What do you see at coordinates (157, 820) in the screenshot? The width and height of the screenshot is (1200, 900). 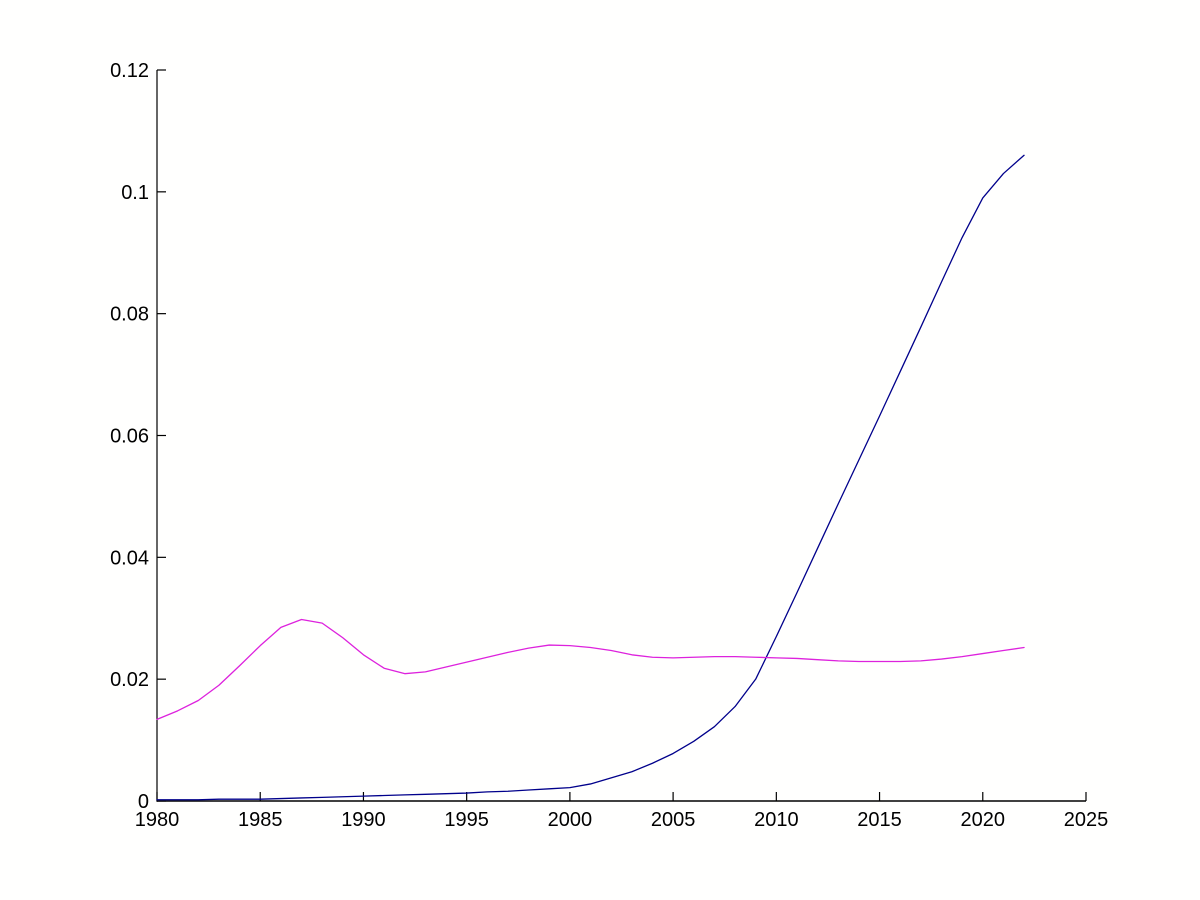 I see `x-tick-label: 1980` at bounding box center [157, 820].